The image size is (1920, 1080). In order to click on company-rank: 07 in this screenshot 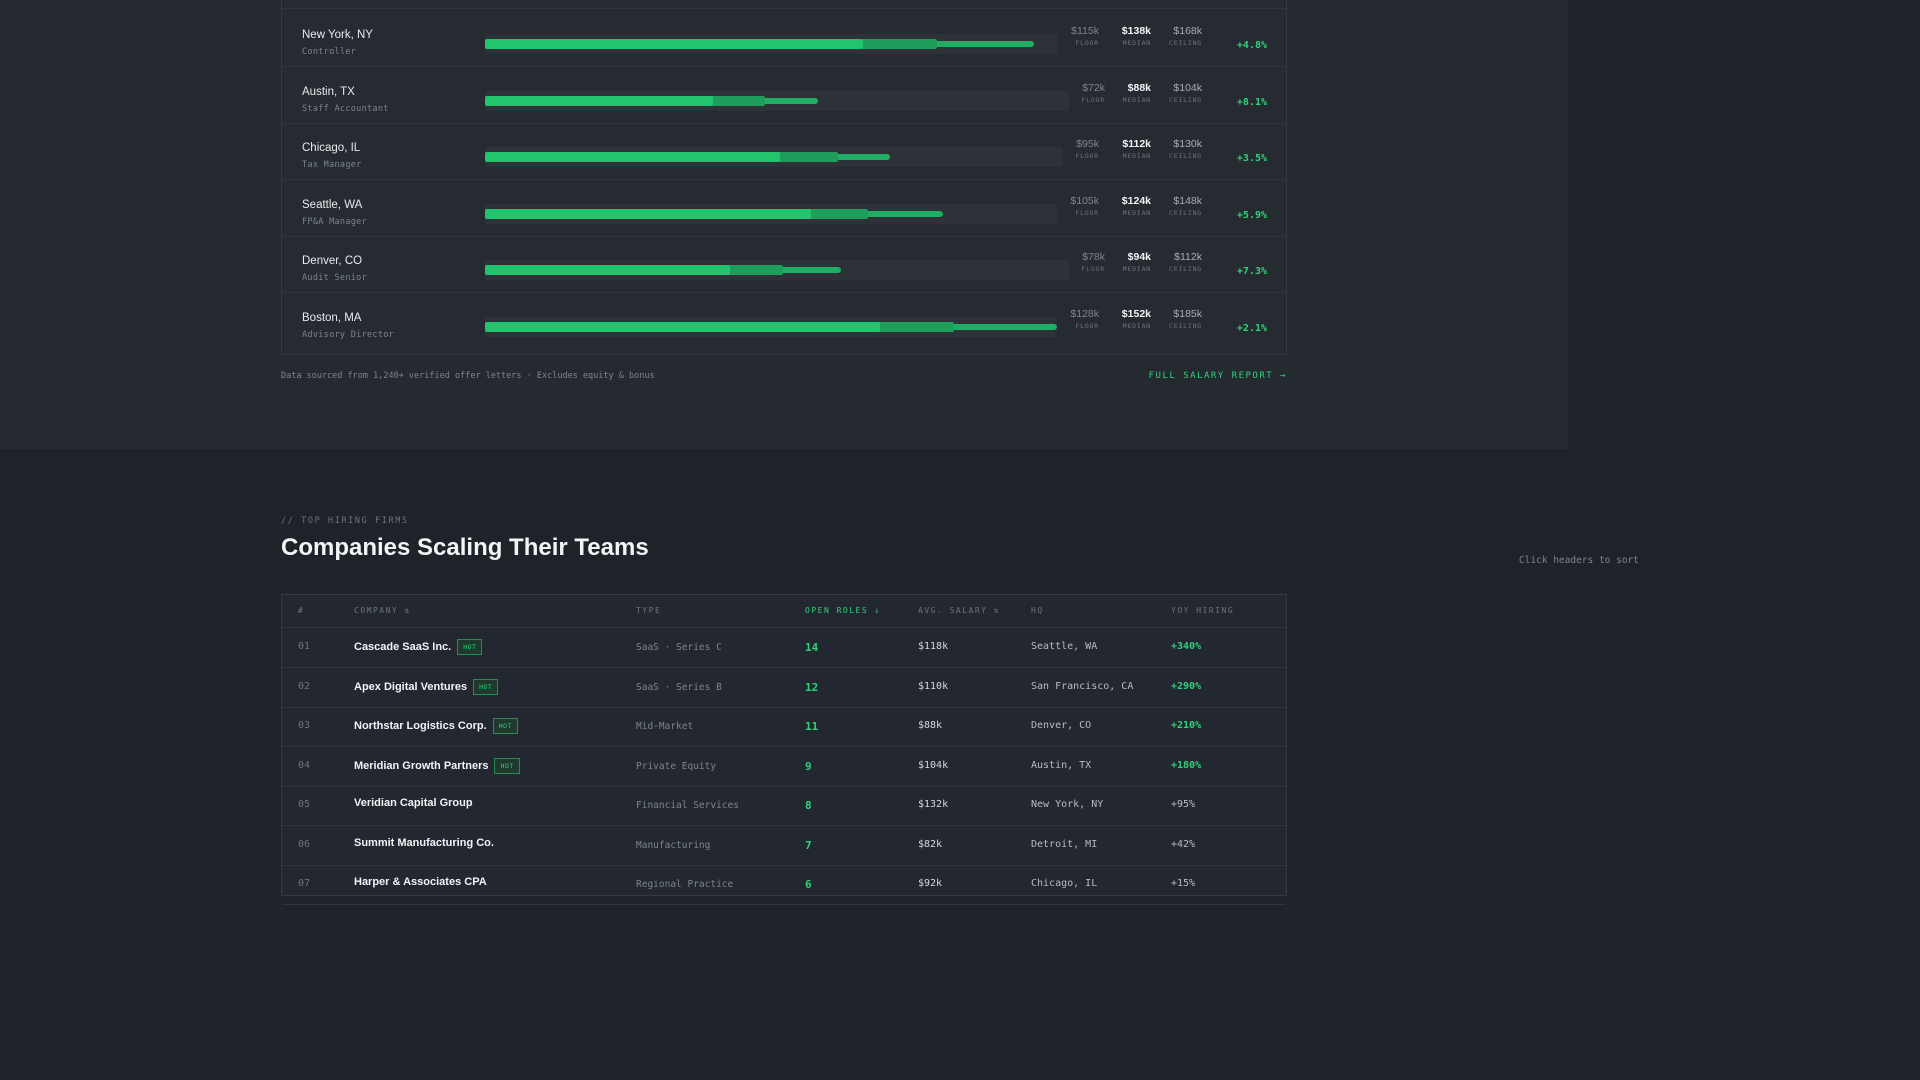, I will do `click(304, 883)`.